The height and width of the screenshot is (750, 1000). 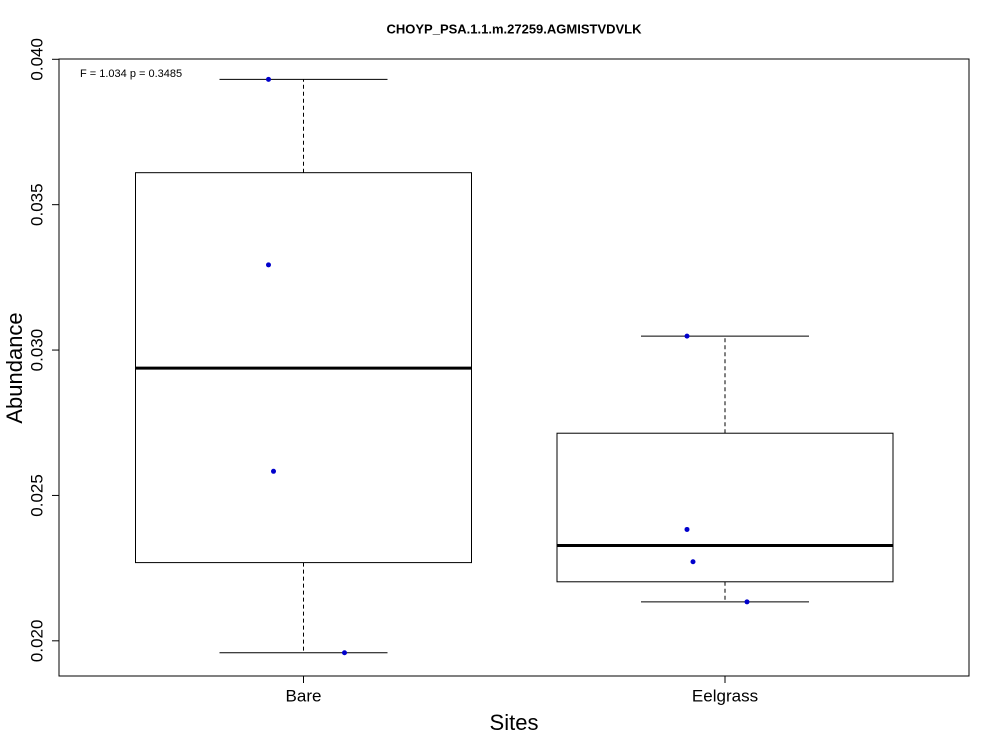 What do you see at coordinates (36, 641) in the screenshot?
I see `y-tick-label: 0.020` at bounding box center [36, 641].